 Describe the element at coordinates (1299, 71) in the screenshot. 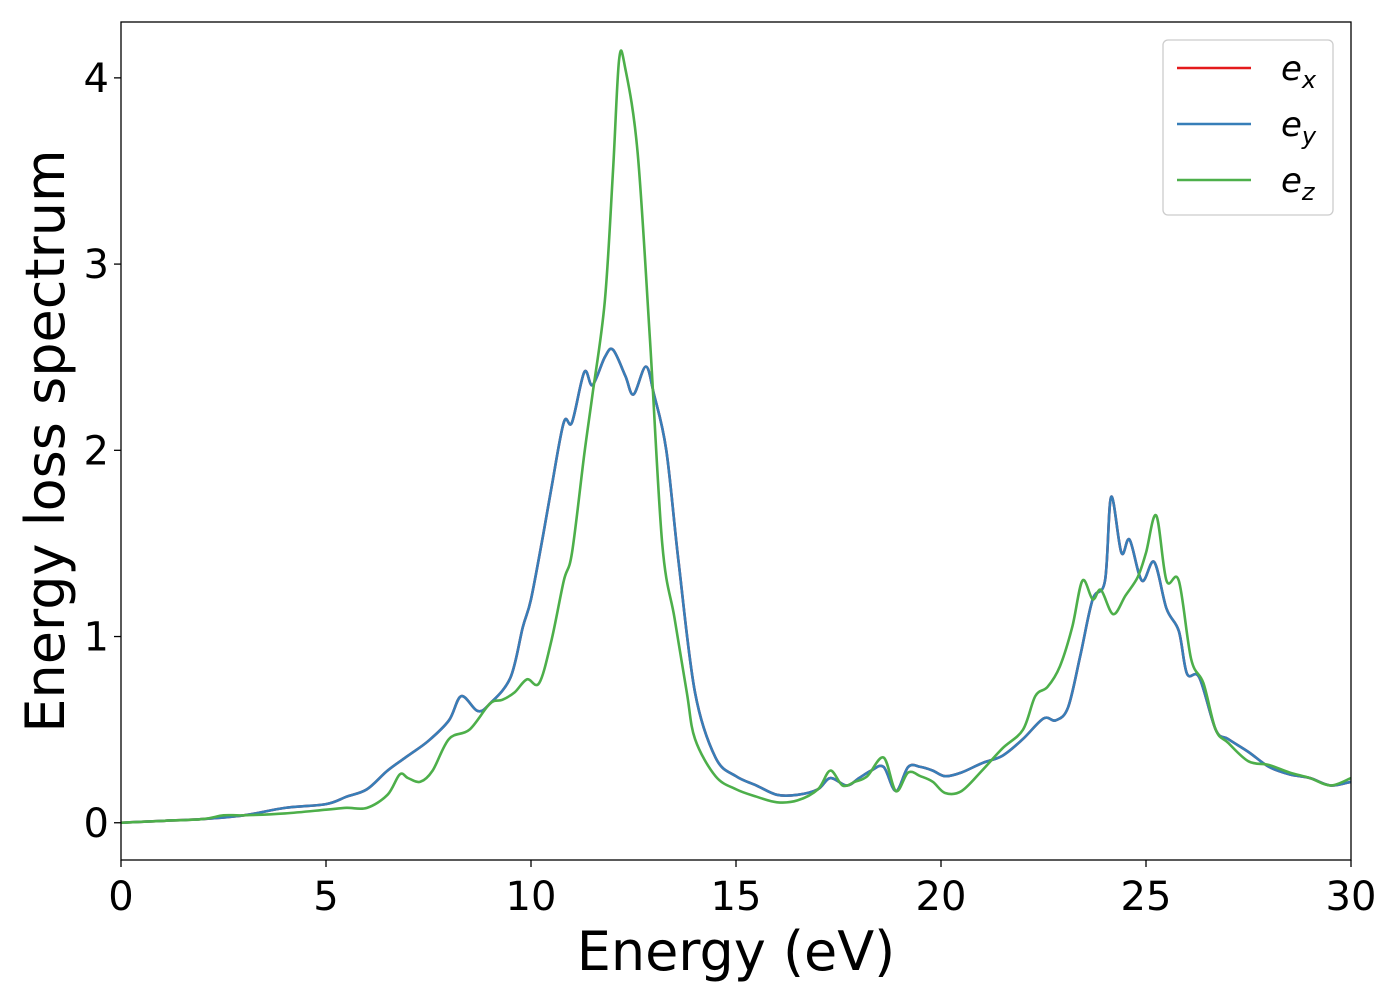

I see `legend-label-x: ex` at that location.